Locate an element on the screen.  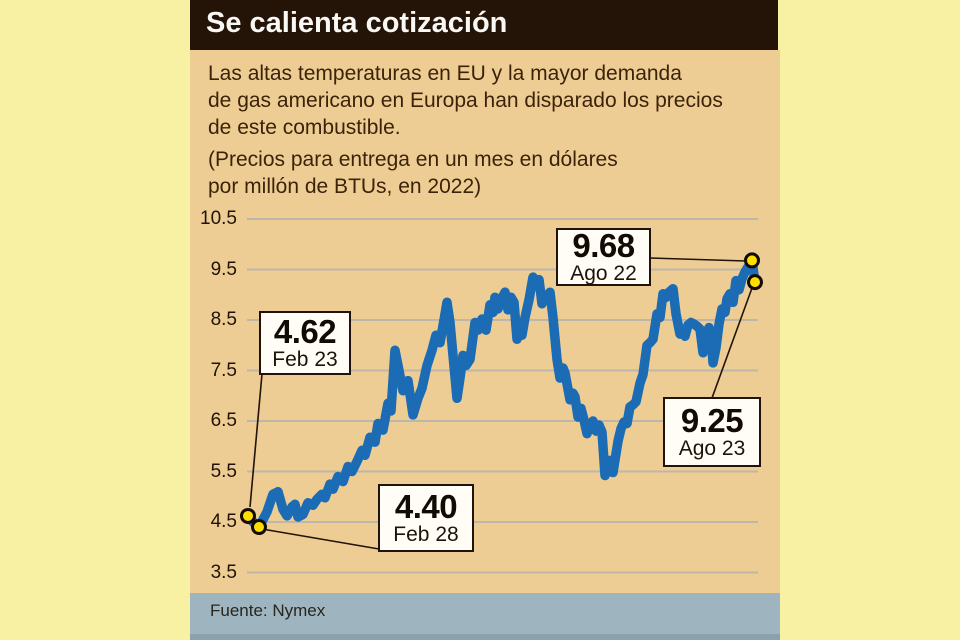
source-label: Fuente: Nymex is located at coordinates (268, 610).